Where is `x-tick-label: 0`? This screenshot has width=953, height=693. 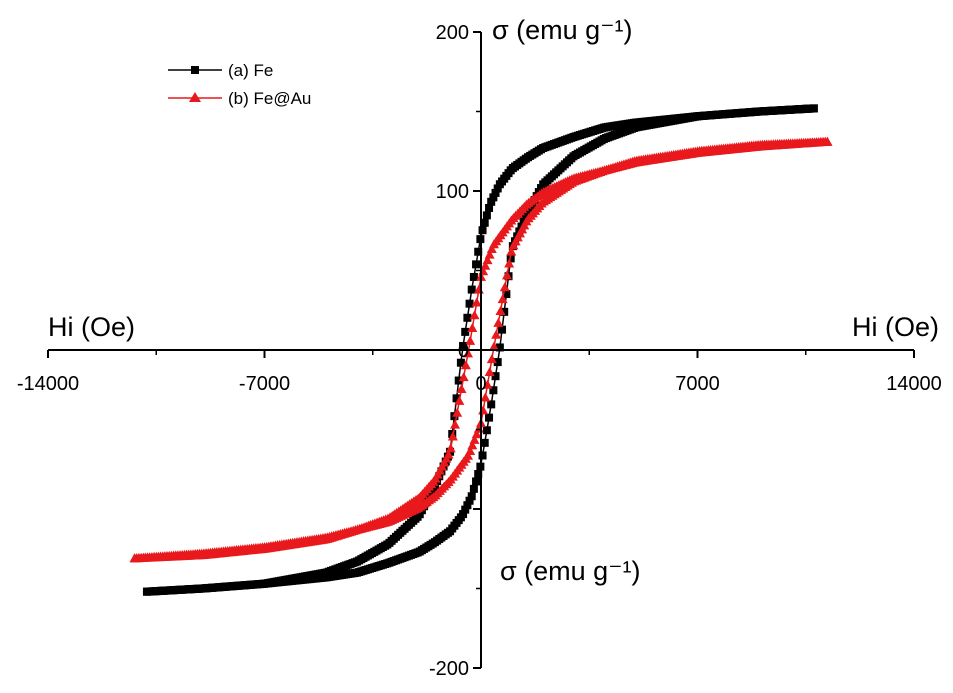
x-tick-label: 0 is located at coordinates (480, 384).